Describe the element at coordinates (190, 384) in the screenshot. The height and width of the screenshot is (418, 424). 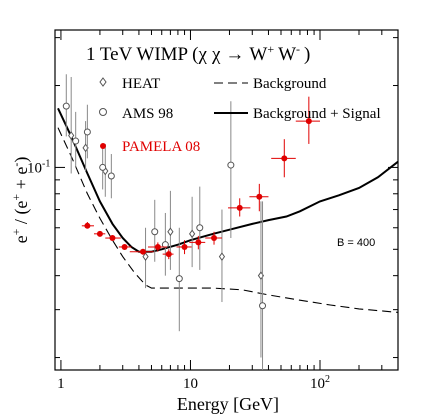
I see `x-tick-label: 10` at that location.